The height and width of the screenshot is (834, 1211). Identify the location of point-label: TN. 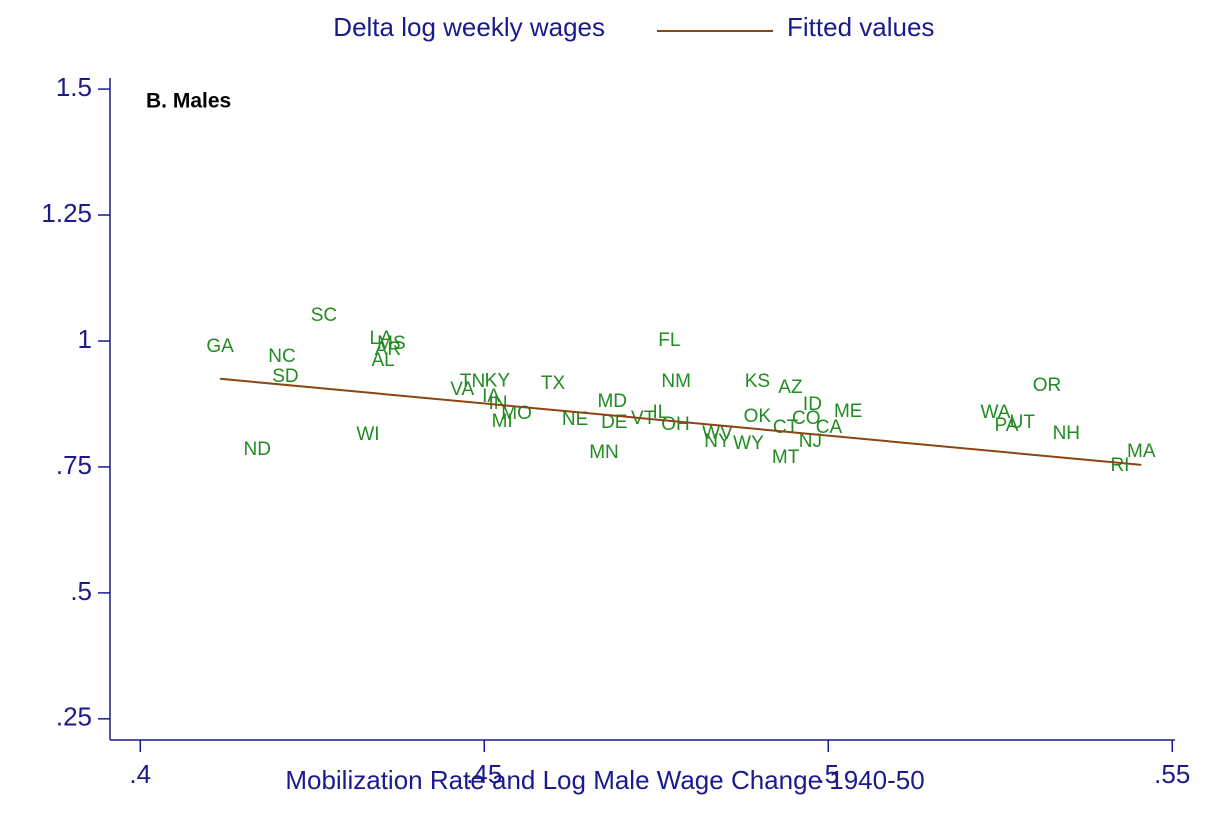
(472, 381).